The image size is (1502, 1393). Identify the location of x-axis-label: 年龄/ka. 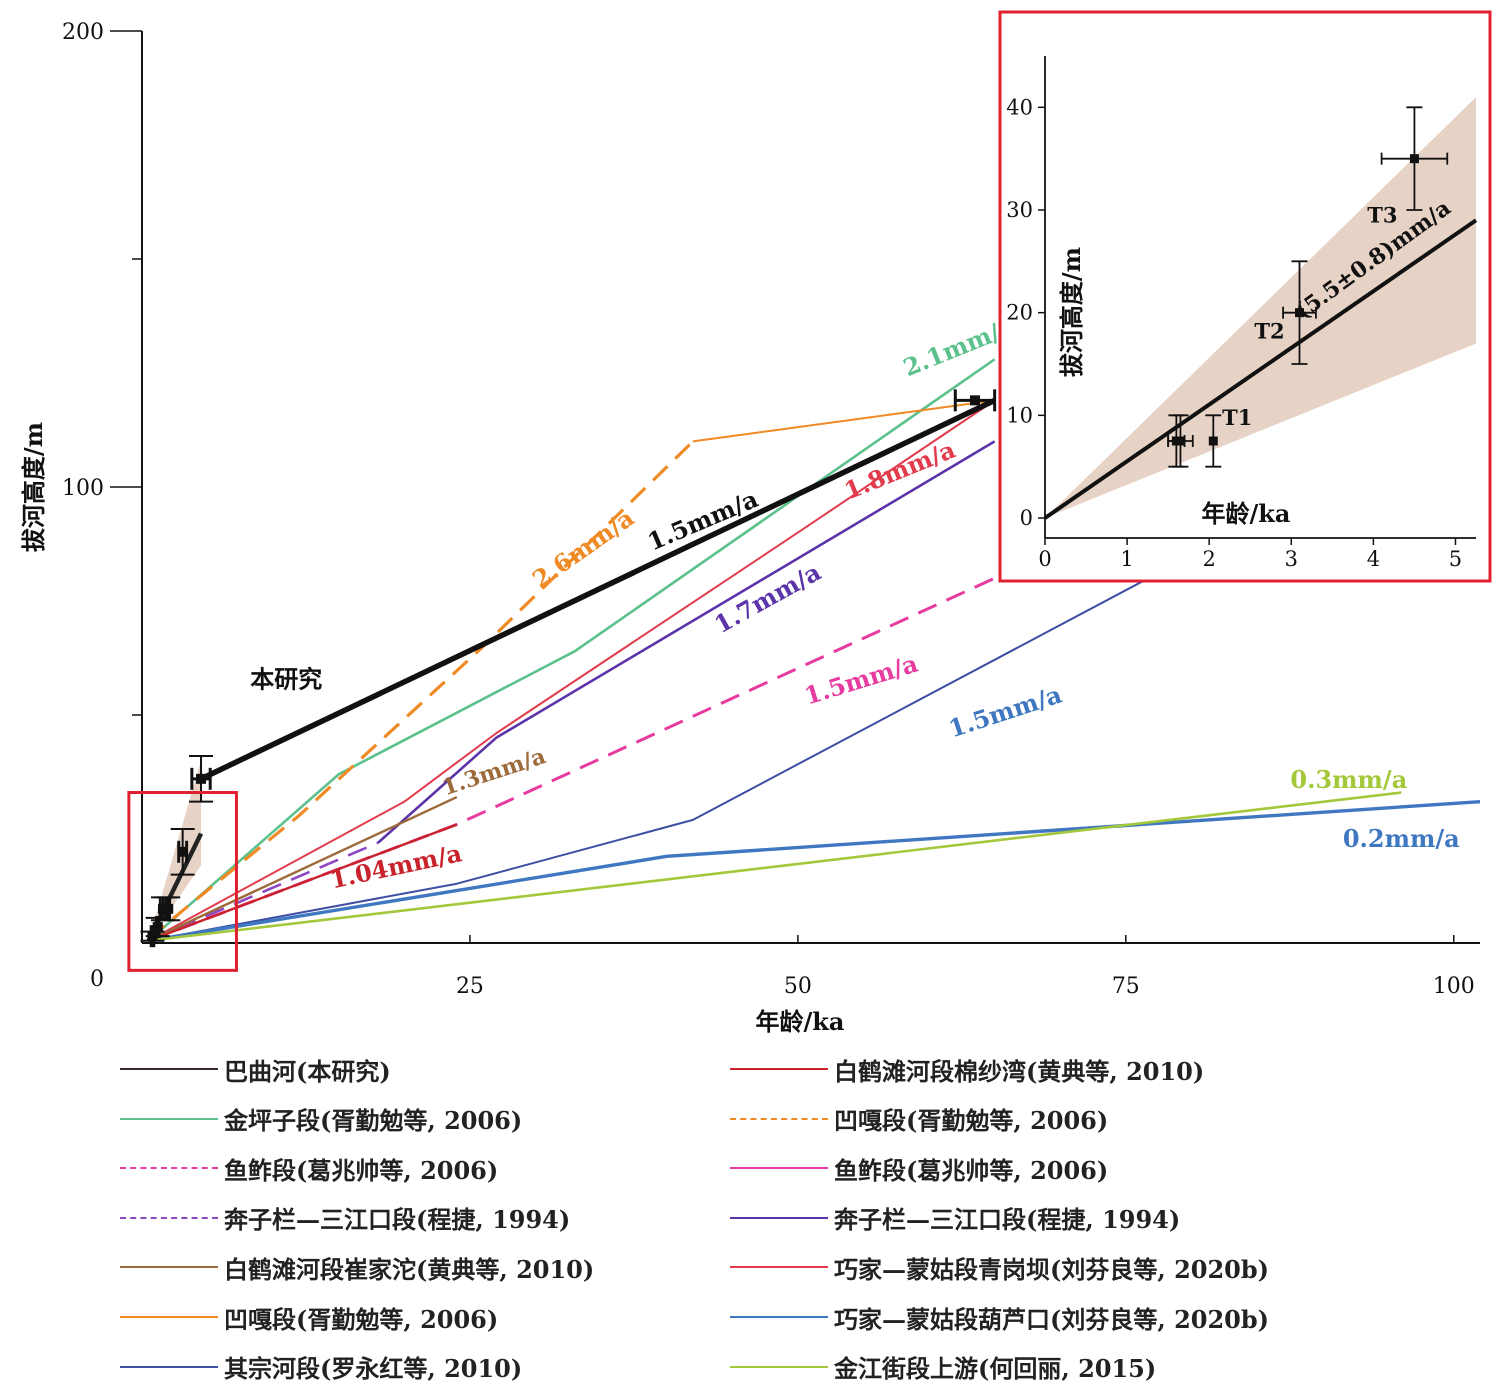
(800, 1021).